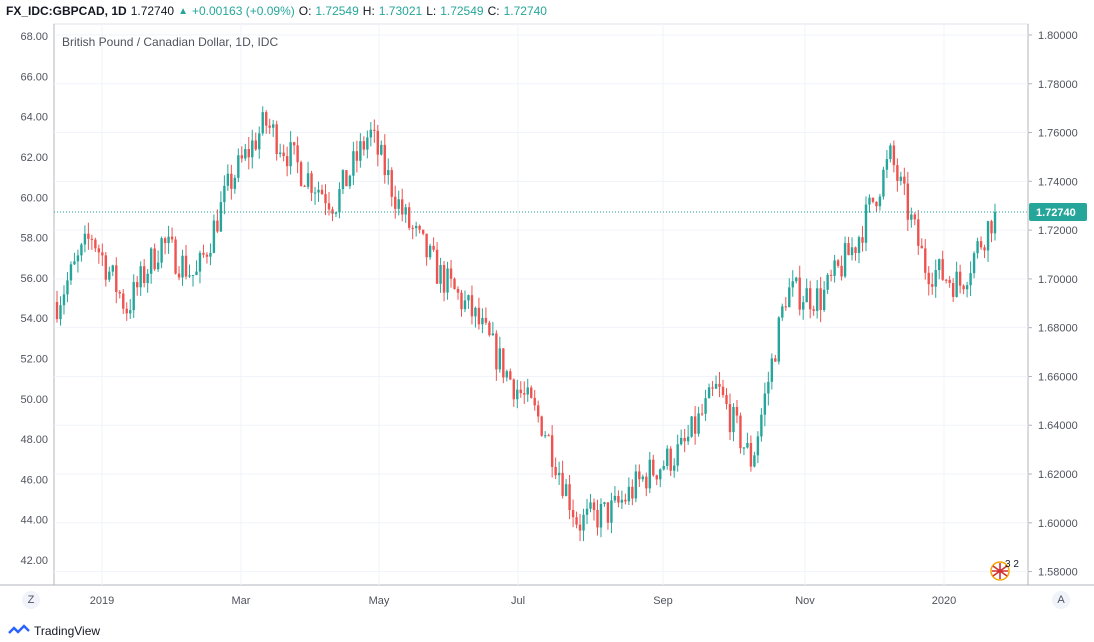 This screenshot has height=642, width=1094. Describe the element at coordinates (1058, 573) in the screenshot. I see `right-tick-label: 1.58000` at that location.